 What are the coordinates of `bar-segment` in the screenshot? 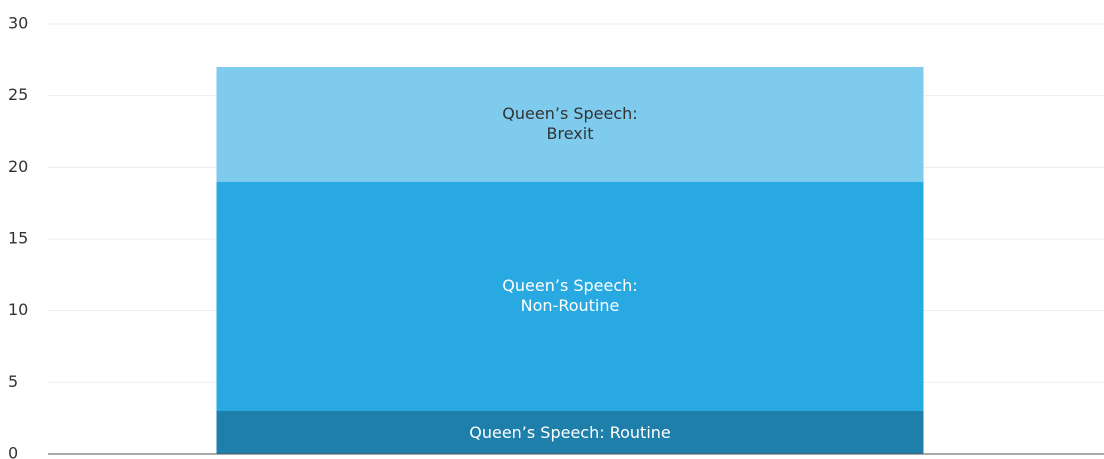 It's located at (570, 432).